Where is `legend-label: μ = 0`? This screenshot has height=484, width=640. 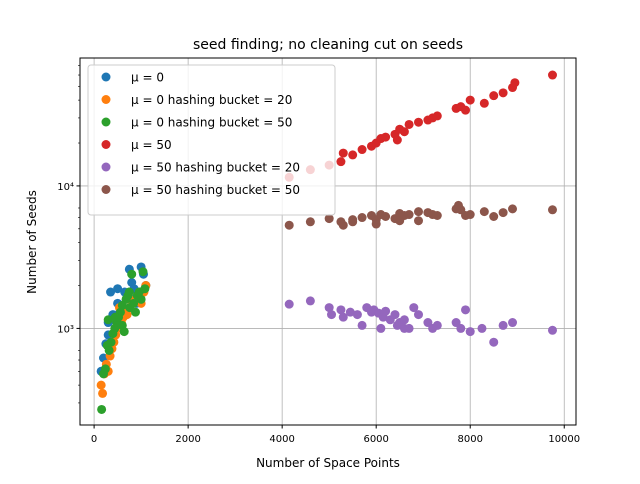 legend-label: μ = 0 is located at coordinates (147, 78).